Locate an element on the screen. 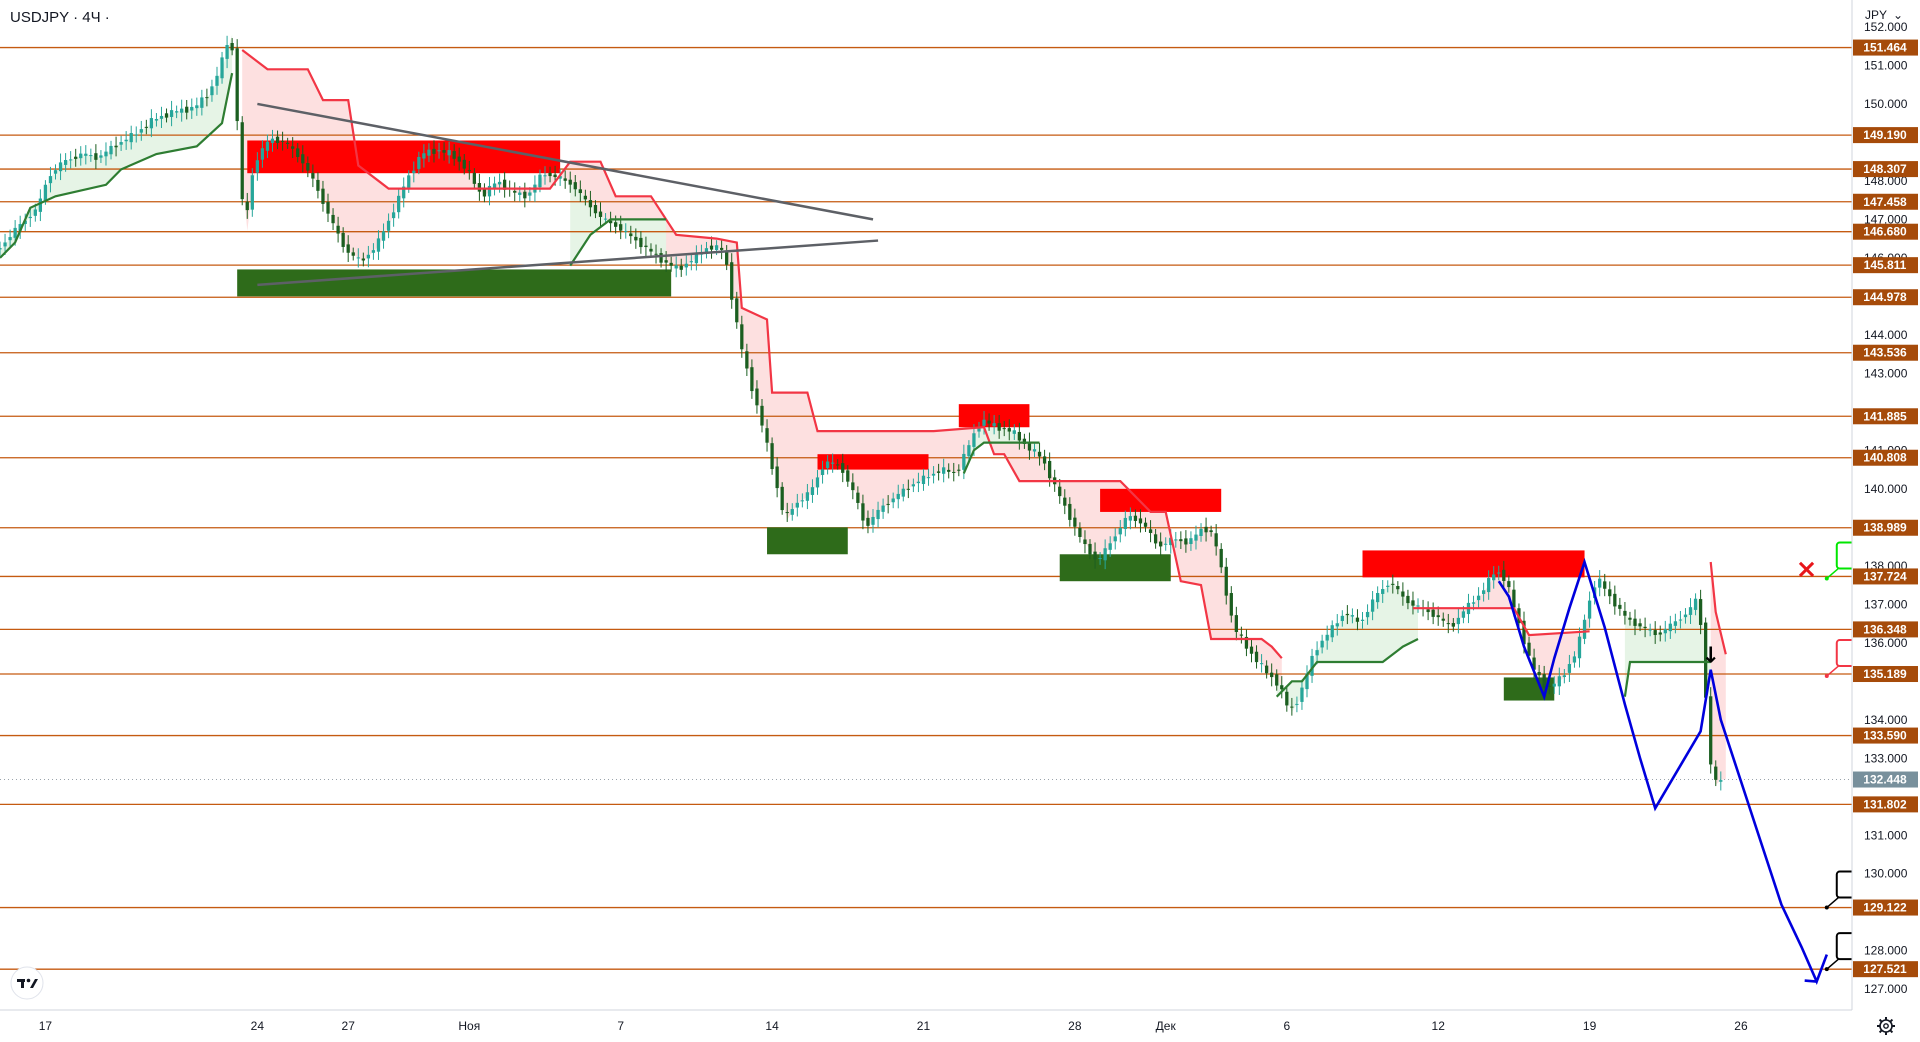 The width and height of the screenshot is (1920, 1042). time-tick-label: 27 is located at coordinates (349, 1026).